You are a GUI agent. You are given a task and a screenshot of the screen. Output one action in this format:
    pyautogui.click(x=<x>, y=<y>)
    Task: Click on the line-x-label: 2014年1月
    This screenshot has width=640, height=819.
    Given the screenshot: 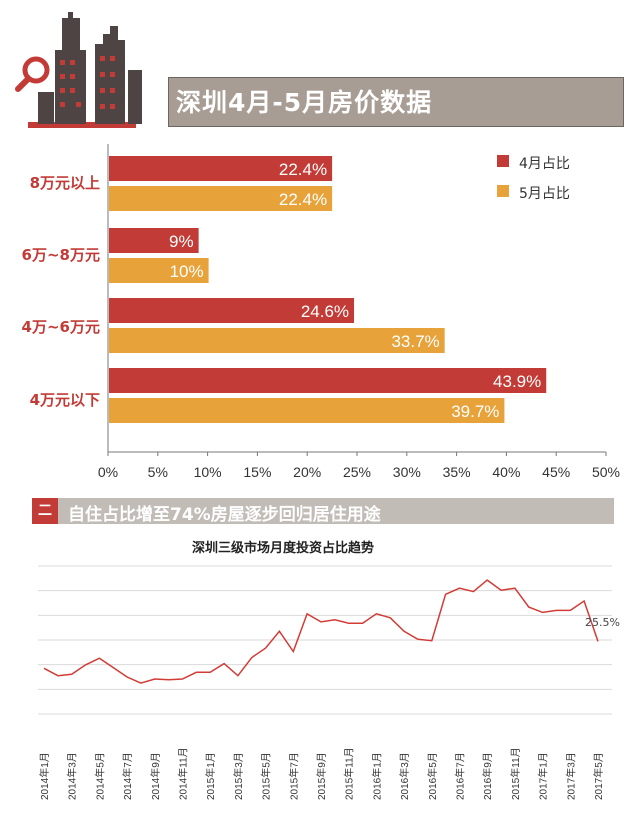 What is the action you would take?
    pyautogui.click(x=44, y=776)
    